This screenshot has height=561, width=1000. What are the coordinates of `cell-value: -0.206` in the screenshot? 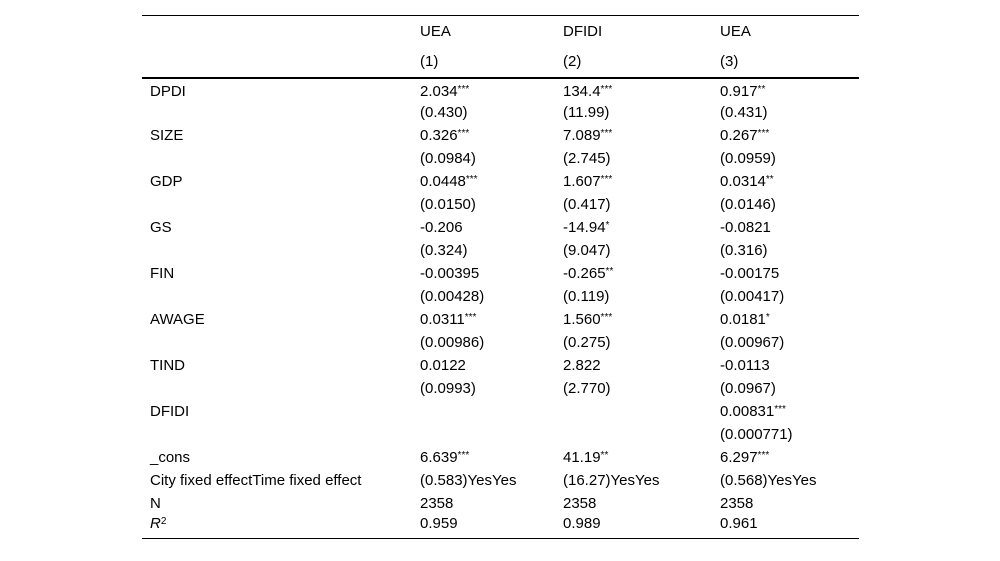 It's located at (441, 227).